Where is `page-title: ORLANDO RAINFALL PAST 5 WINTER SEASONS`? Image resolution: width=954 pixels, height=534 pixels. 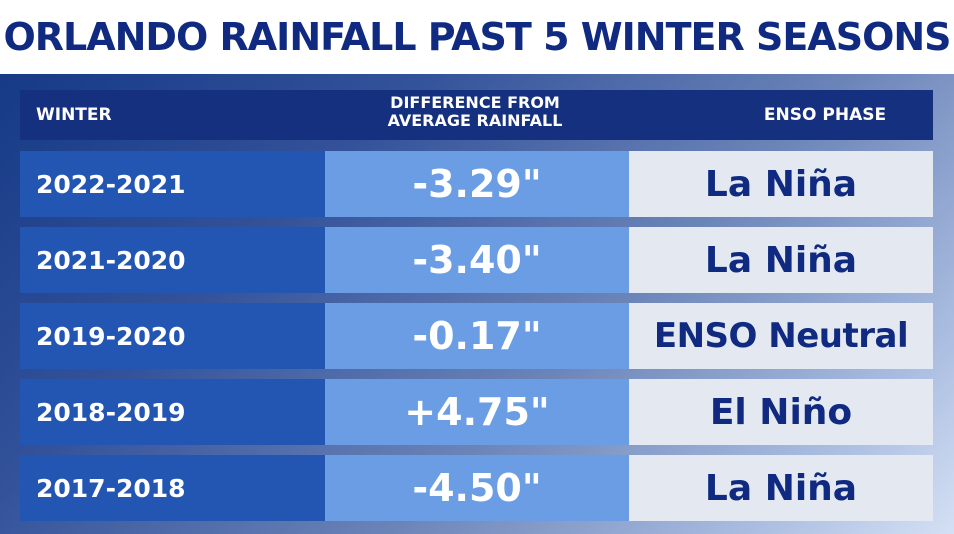 page-title: ORLANDO RAINFALL PAST 5 WINTER SEASONS is located at coordinates (477, 37).